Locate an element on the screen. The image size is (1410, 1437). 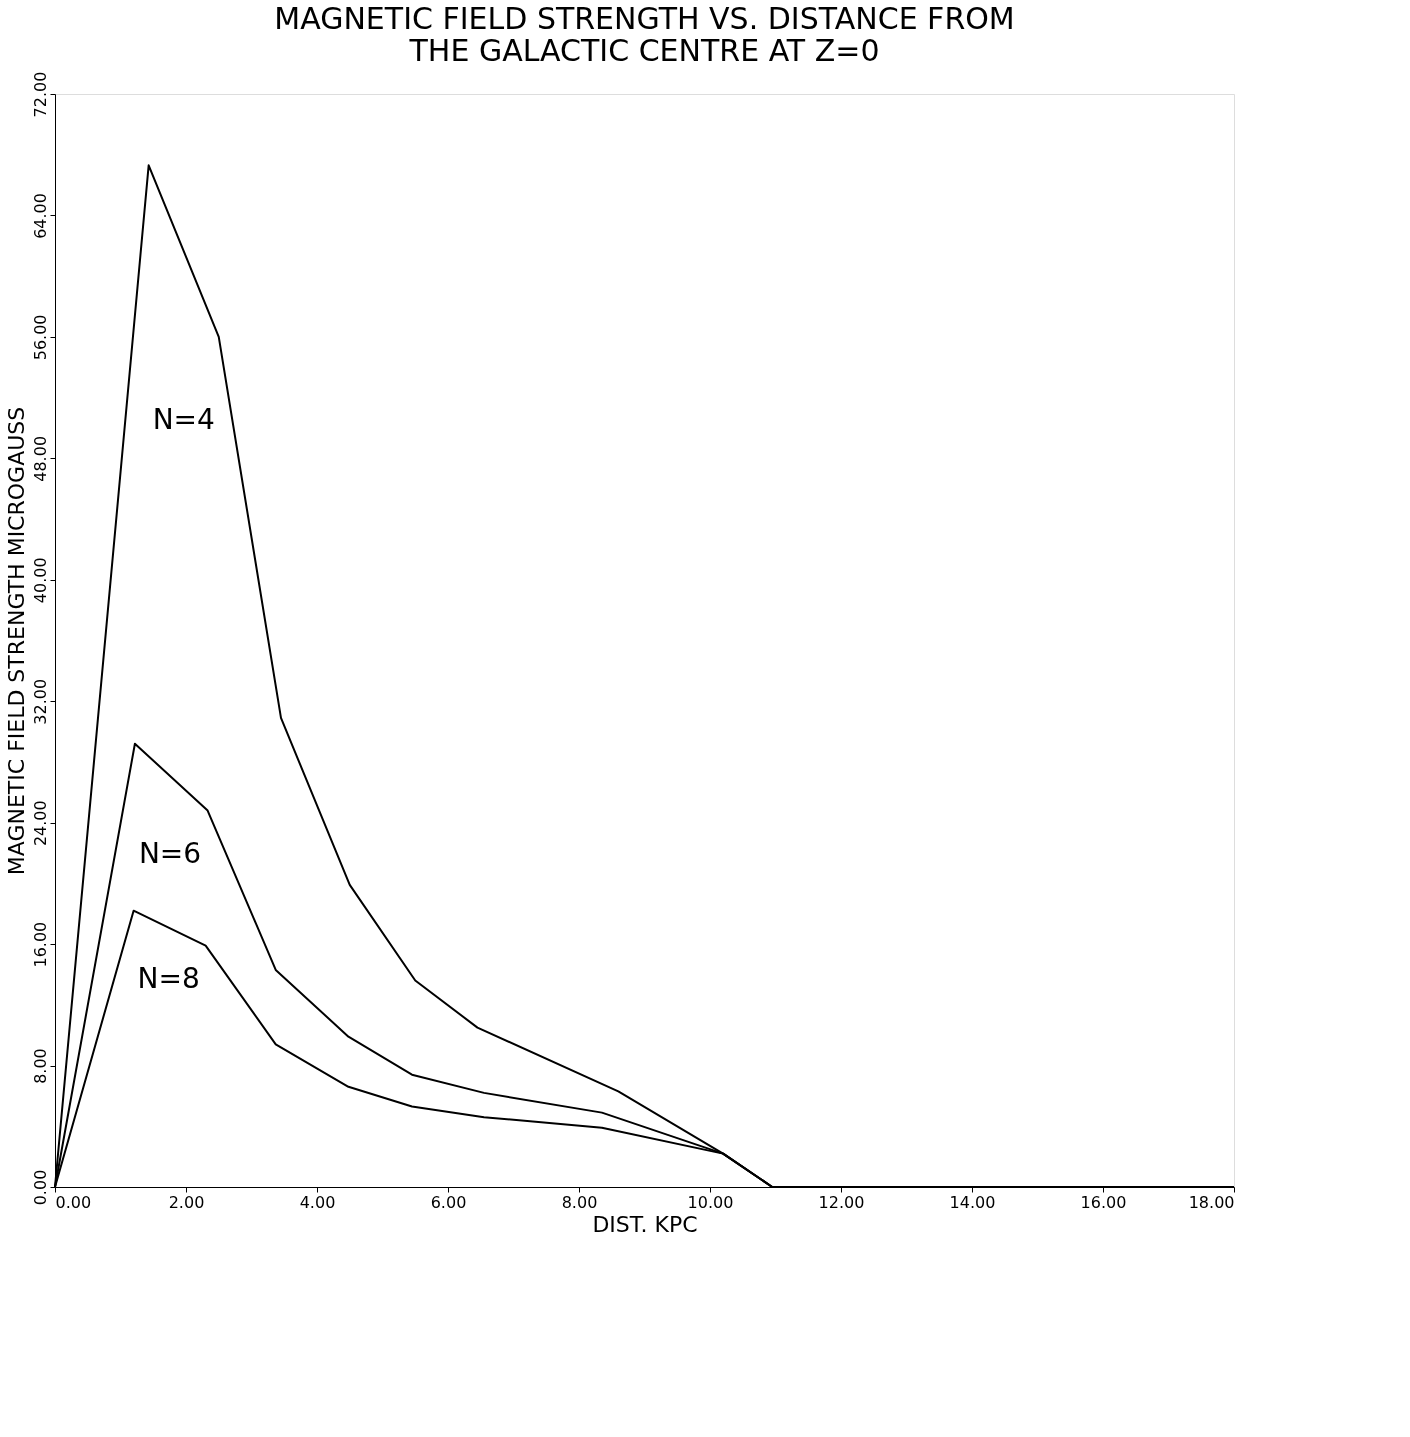
y-tick-label: 24.00 is located at coordinates (40, 823).